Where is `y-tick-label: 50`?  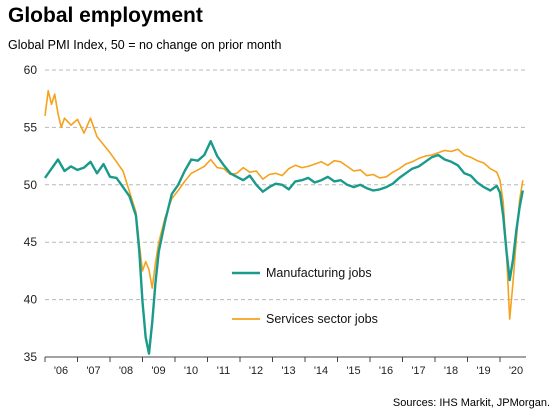
y-tick-label: 50 is located at coordinates (31, 185).